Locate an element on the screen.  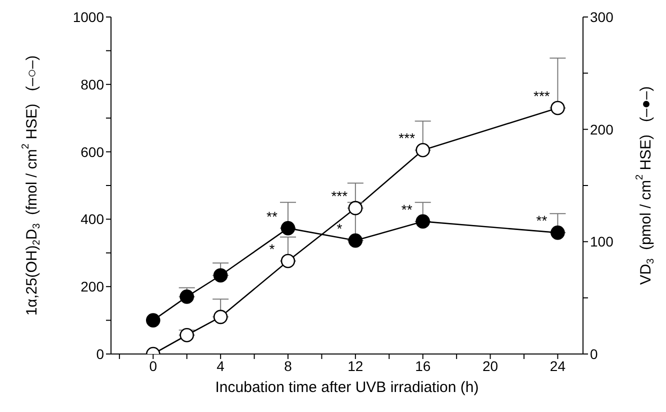
x-tick-label: 24 is located at coordinates (558, 366).